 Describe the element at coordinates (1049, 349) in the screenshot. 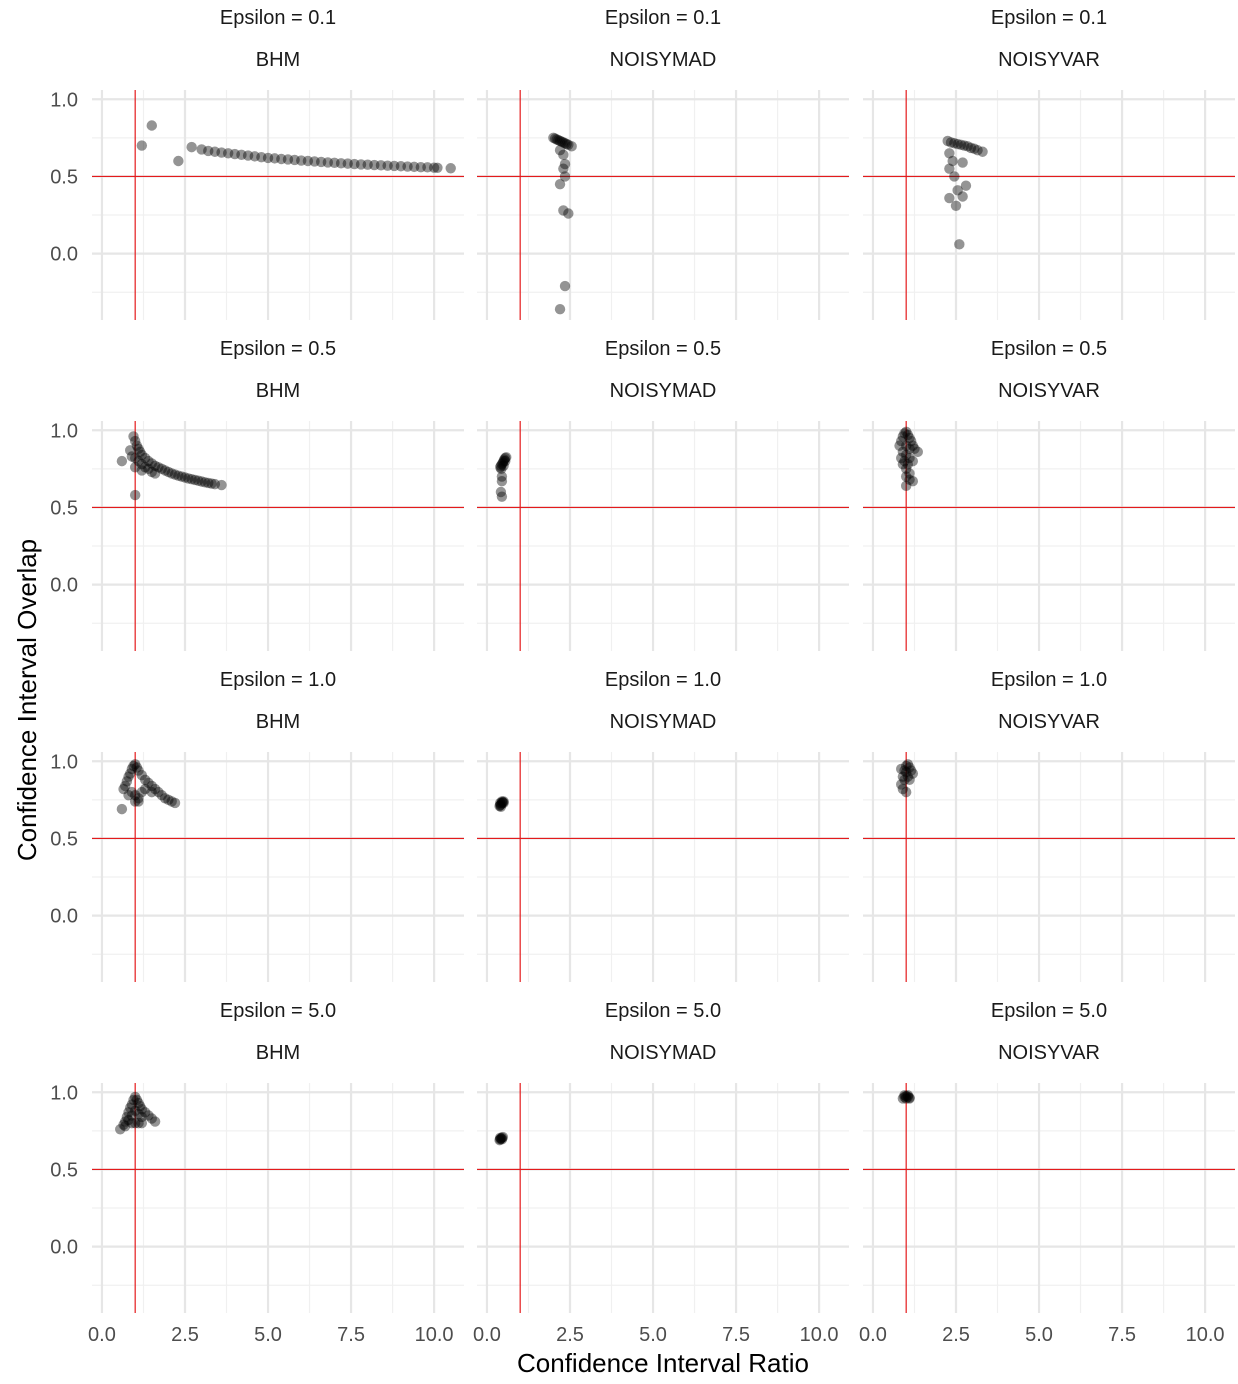

I see `facet-strip-epsilon: Epsilon = 0.5` at that location.